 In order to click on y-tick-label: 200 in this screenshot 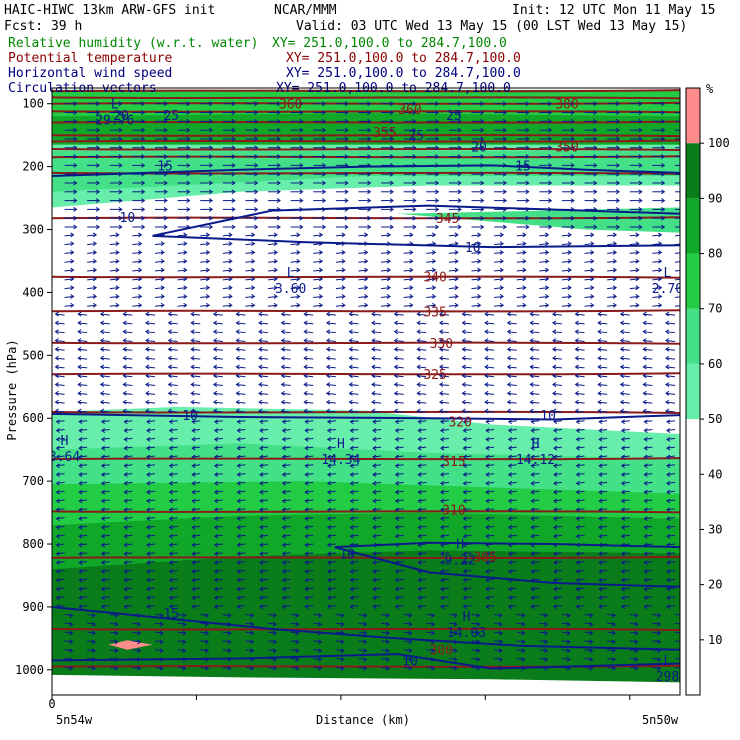, I will do `click(33, 167)`.